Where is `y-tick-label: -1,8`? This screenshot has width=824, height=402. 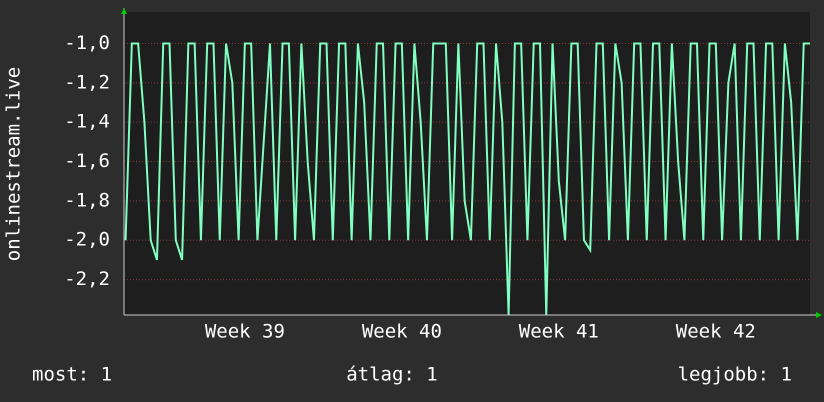
y-tick-label: -1,8 is located at coordinates (87, 200).